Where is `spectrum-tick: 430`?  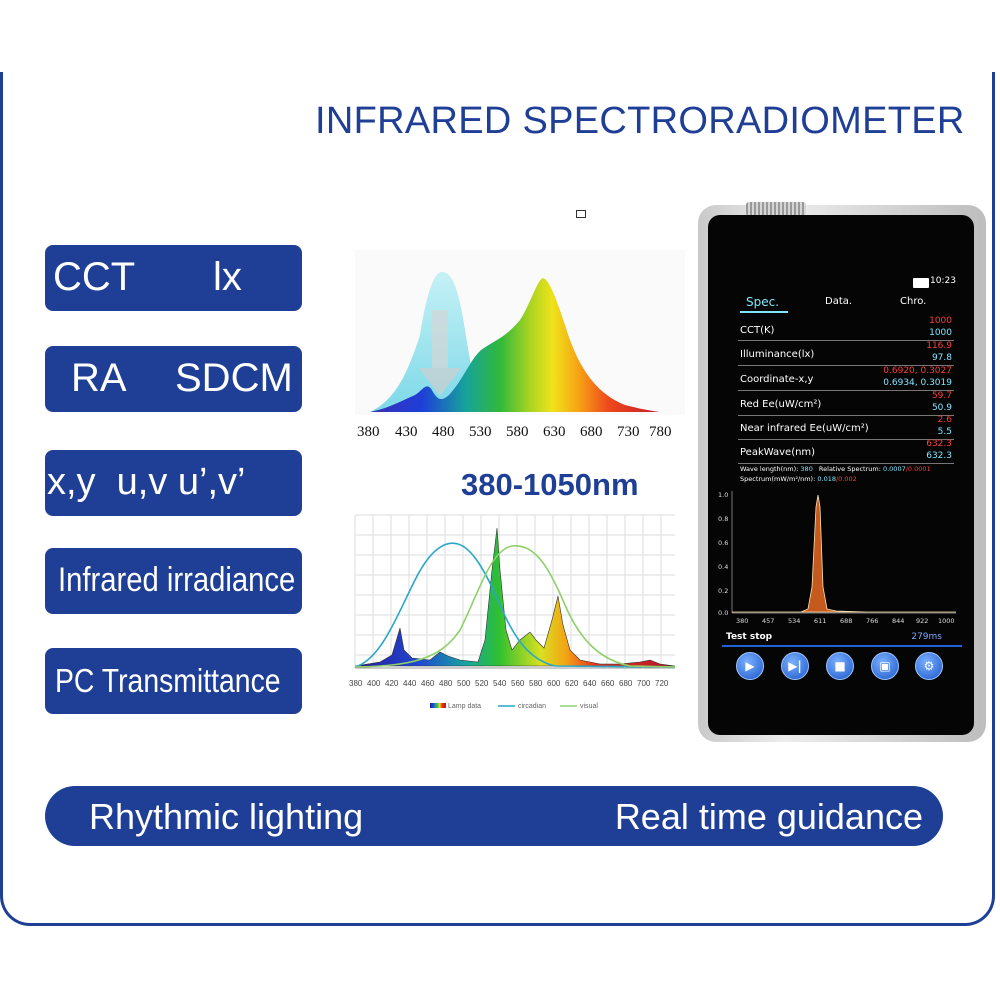 spectrum-tick: 430 is located at coordinates (406, 432).